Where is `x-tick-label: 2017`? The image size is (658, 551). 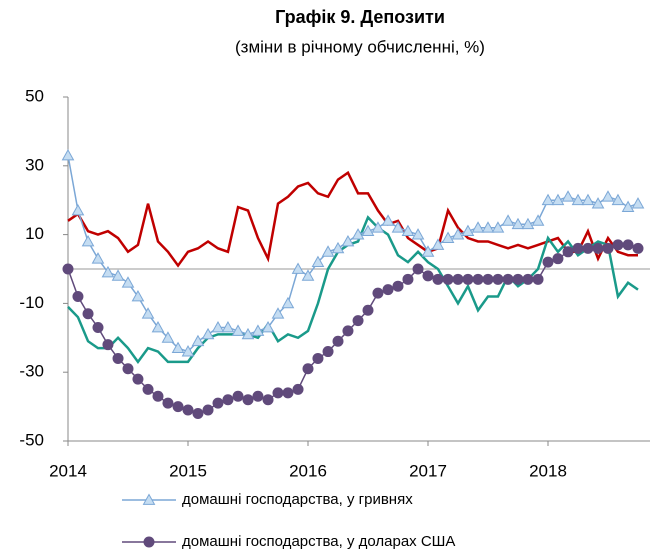 x-tick-label: 2017 is located at coordinates (428, 470).